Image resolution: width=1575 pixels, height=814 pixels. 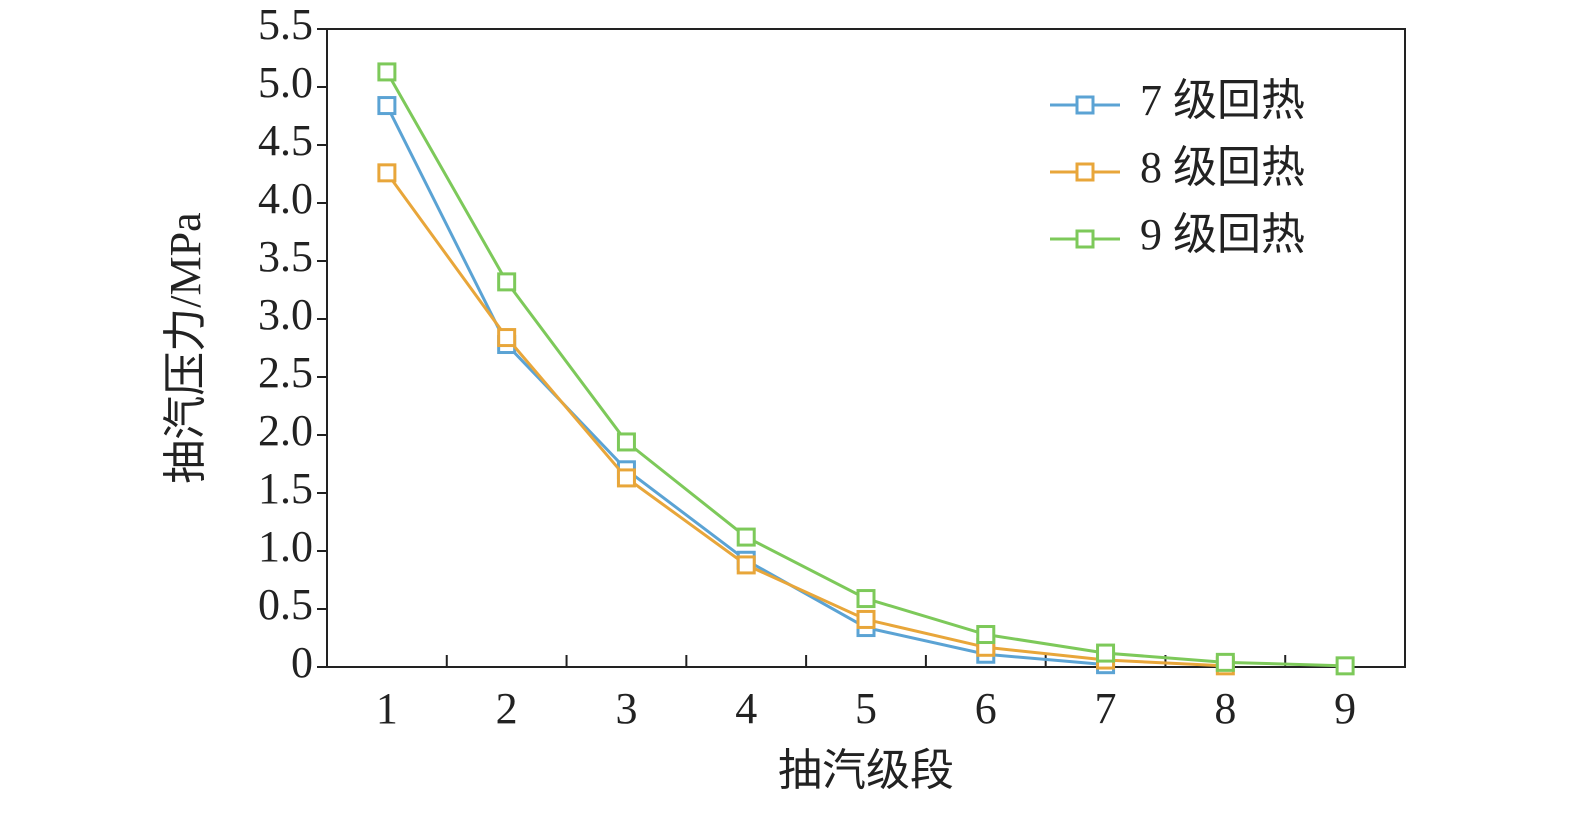 I want to click on y-tick-label: 4.5, so click(x=285, y=140).